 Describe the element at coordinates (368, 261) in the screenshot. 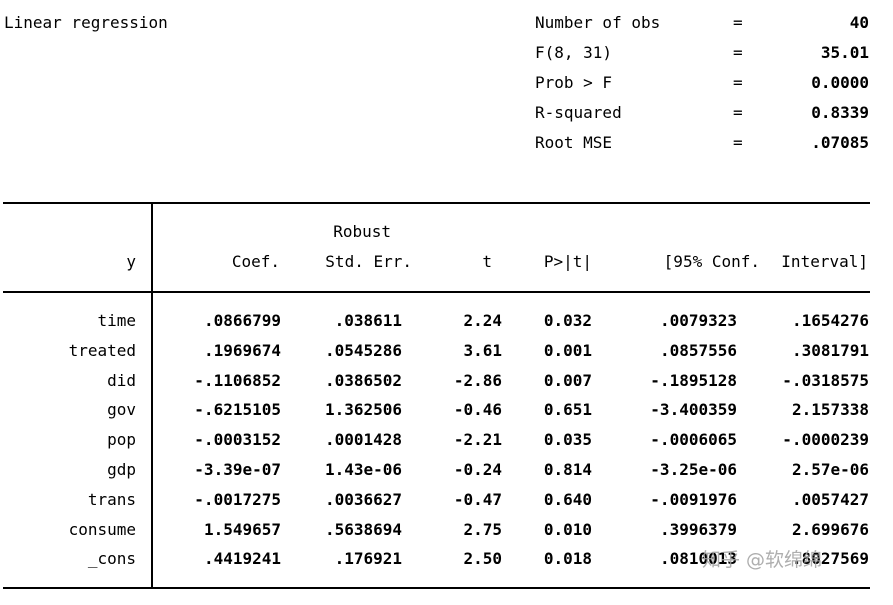

I see `header-stderr: Std. Err.` at that location.